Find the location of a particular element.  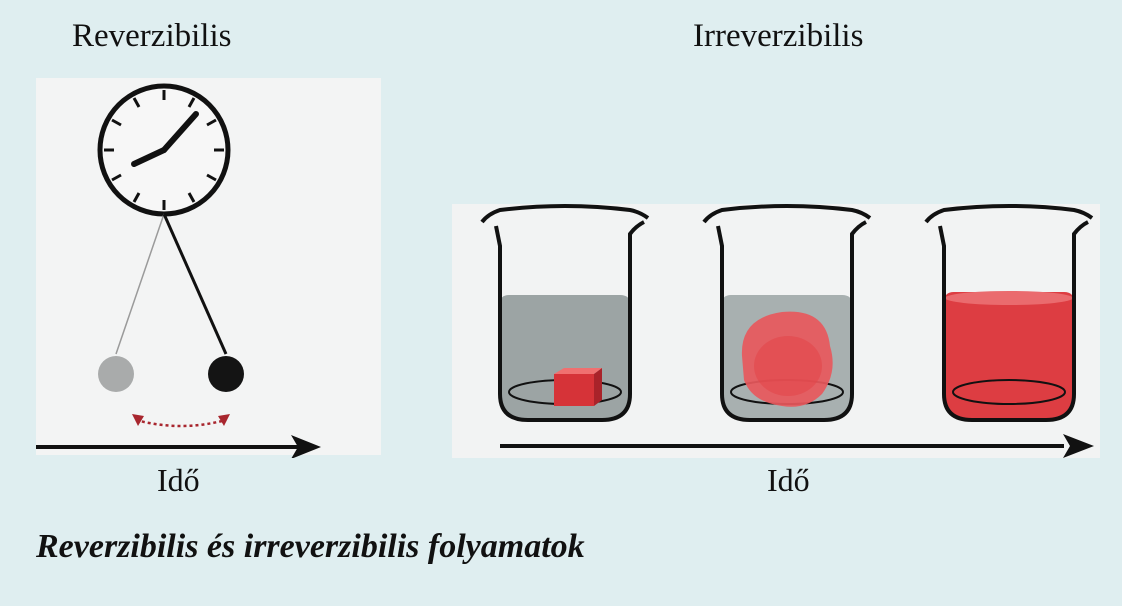

irreversible-time-label: Idő is located at coordinates (788, 480).